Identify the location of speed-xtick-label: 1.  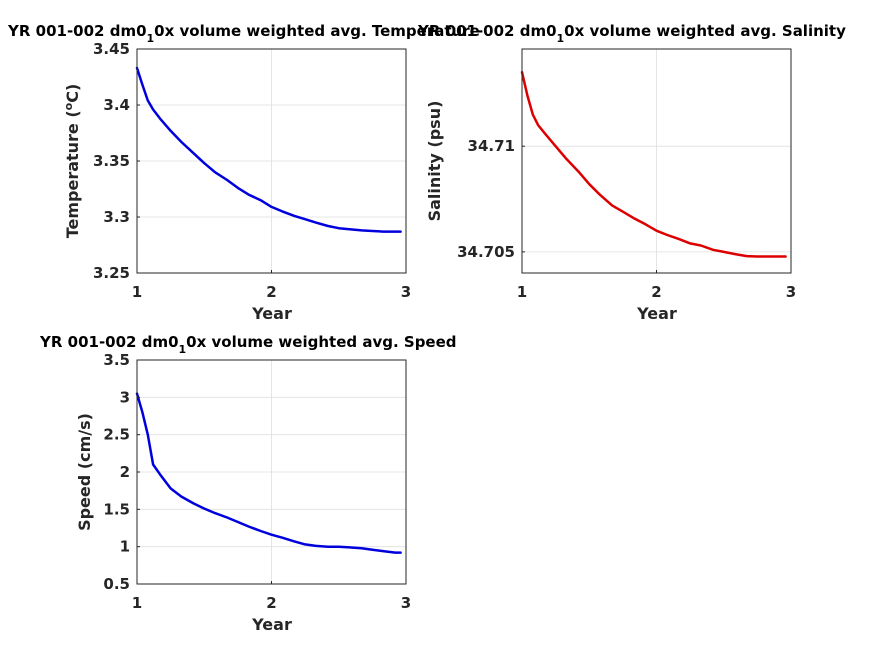
(137, 603).